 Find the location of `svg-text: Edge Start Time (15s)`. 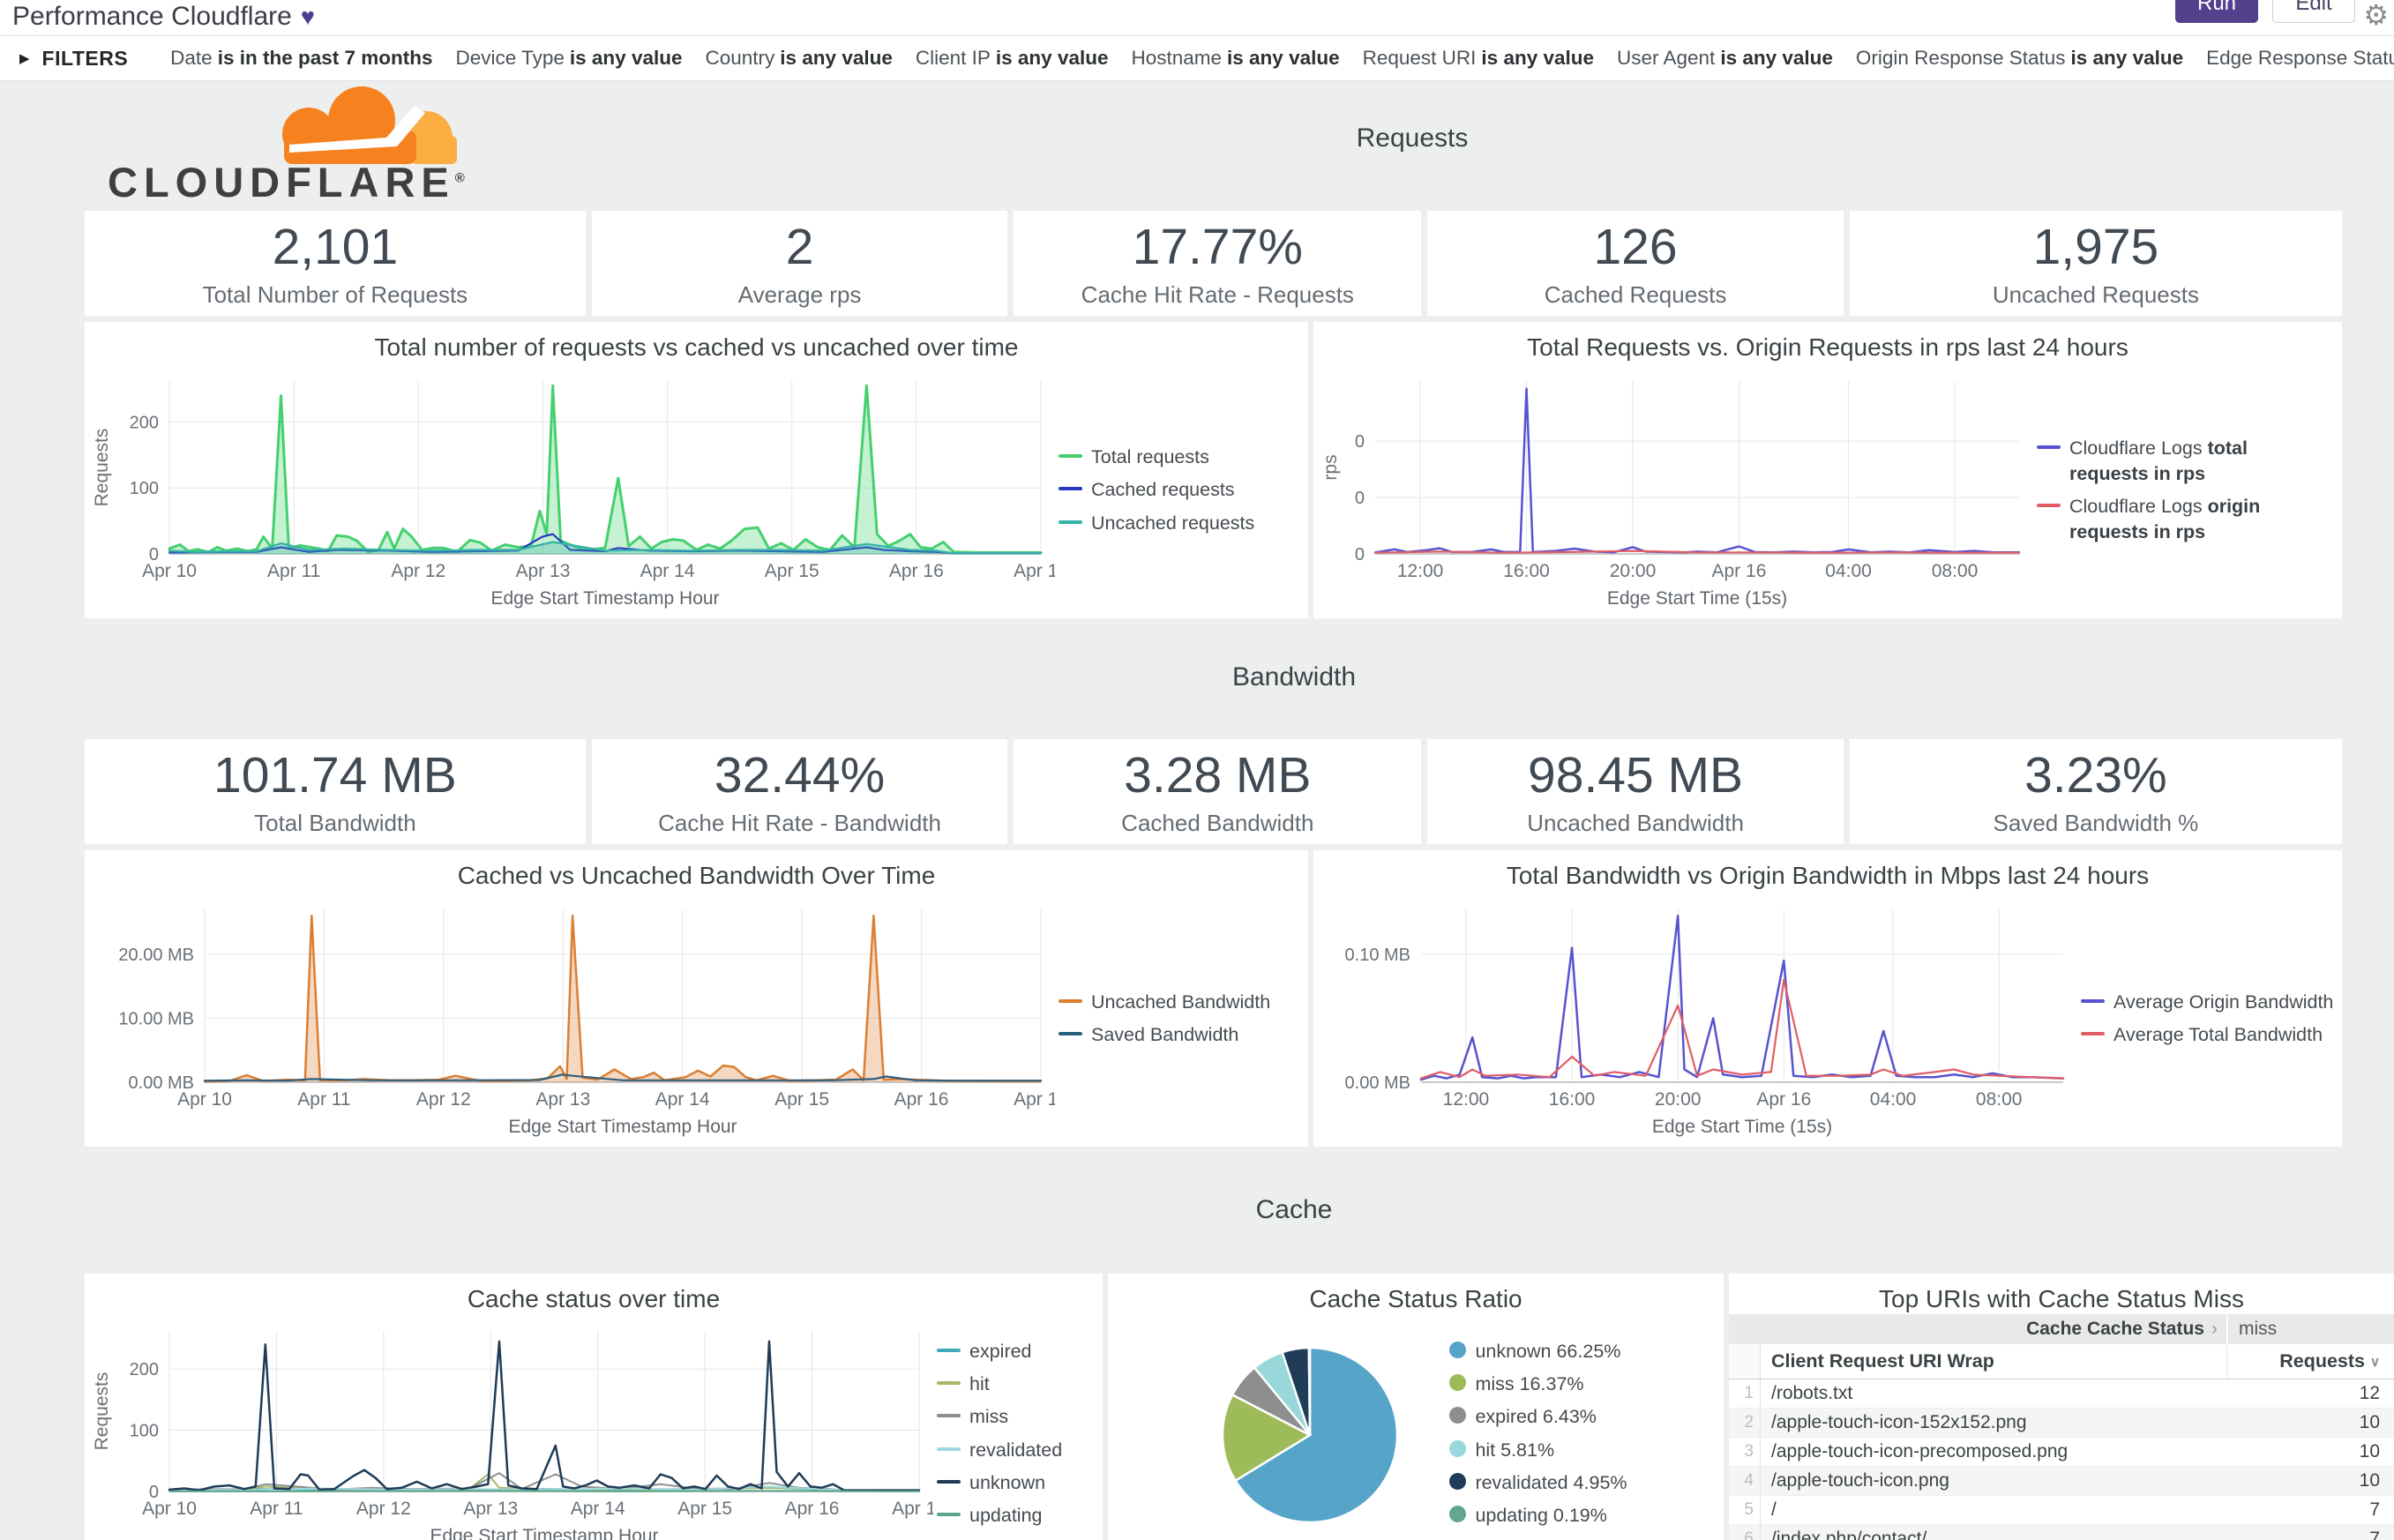

svg-text: Edge Start Time (15s) is located at coordinates (1697, 598).